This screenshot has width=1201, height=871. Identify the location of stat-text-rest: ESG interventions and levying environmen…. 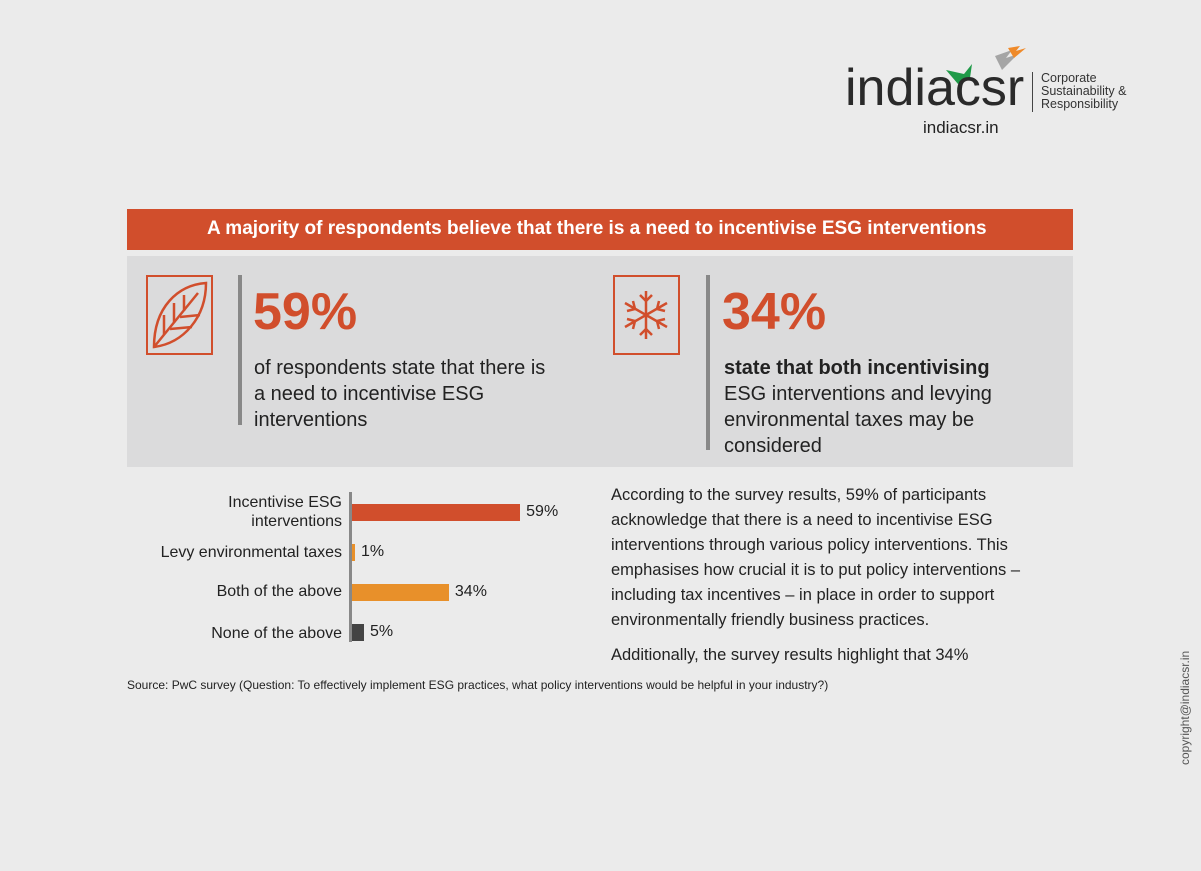
(858, 420).